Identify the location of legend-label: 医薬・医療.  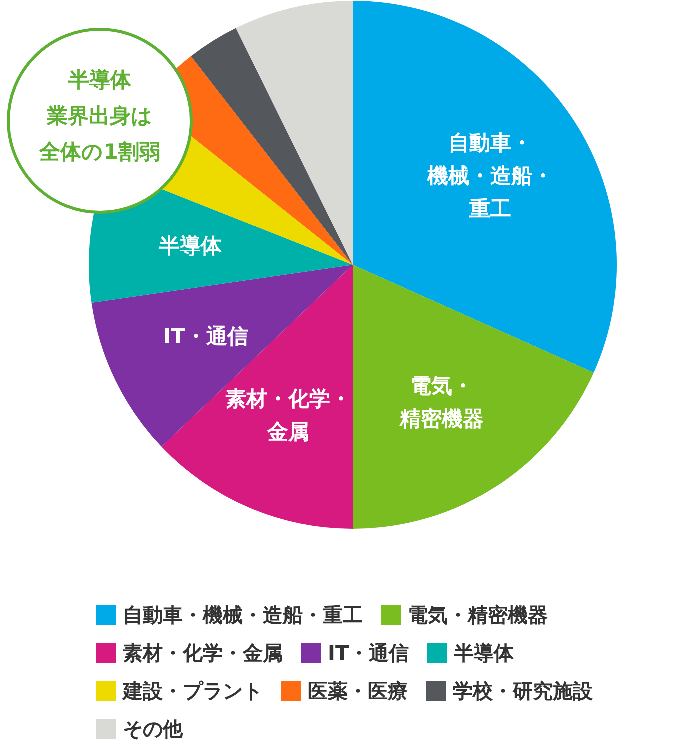
(358, 691).